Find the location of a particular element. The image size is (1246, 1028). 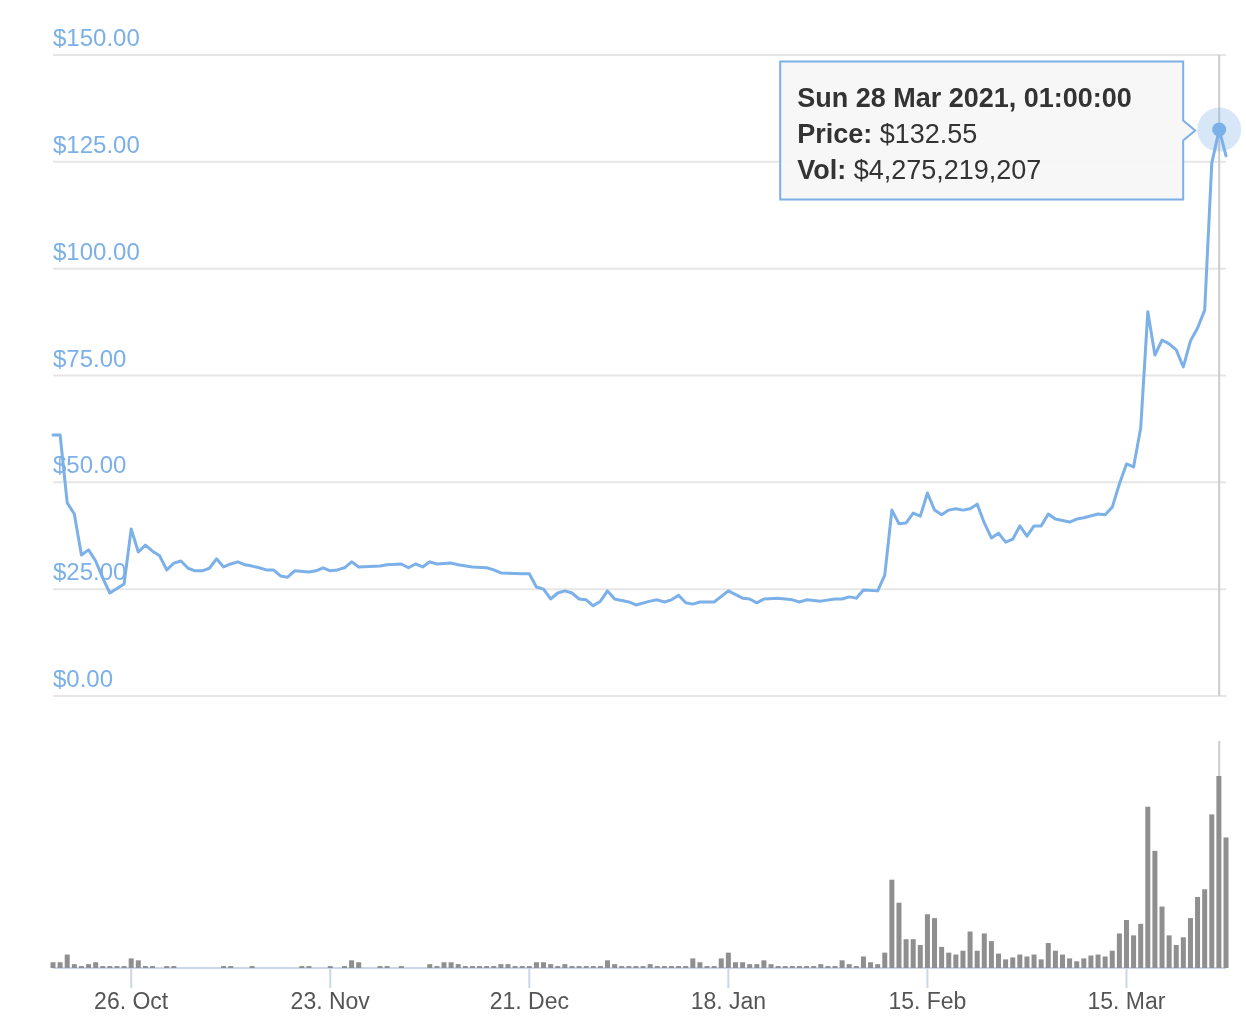

x-tick-label: 15. Feb is located at coordinates (927, 1001).